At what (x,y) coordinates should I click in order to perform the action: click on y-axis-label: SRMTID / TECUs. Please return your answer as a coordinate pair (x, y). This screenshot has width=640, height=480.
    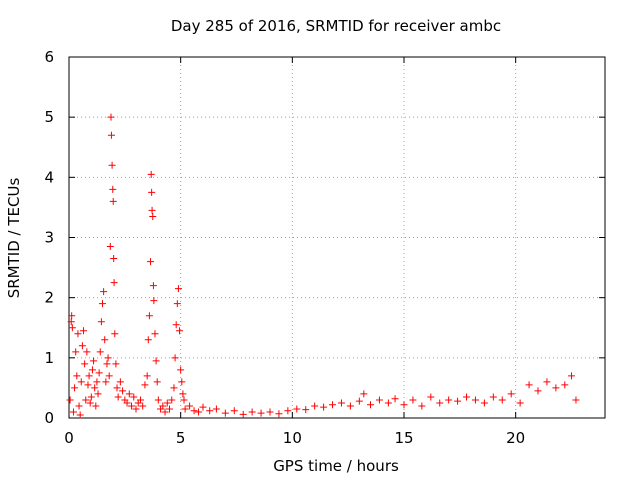
    Looking at the image, I should click on (14, 238).